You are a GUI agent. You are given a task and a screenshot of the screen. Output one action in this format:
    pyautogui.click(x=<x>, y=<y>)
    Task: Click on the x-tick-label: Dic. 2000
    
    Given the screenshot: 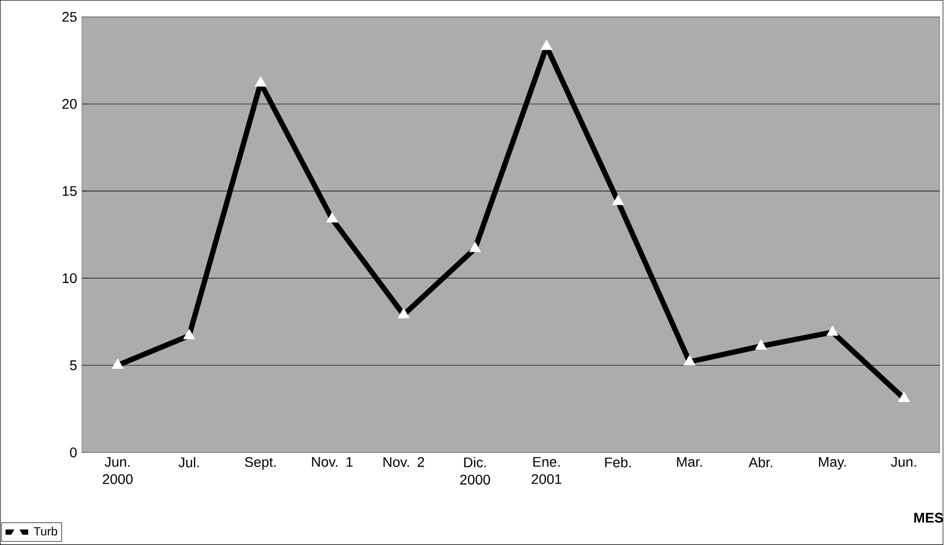 What is the action you would take?
    pyautogui.click(x=475, y=471)
    